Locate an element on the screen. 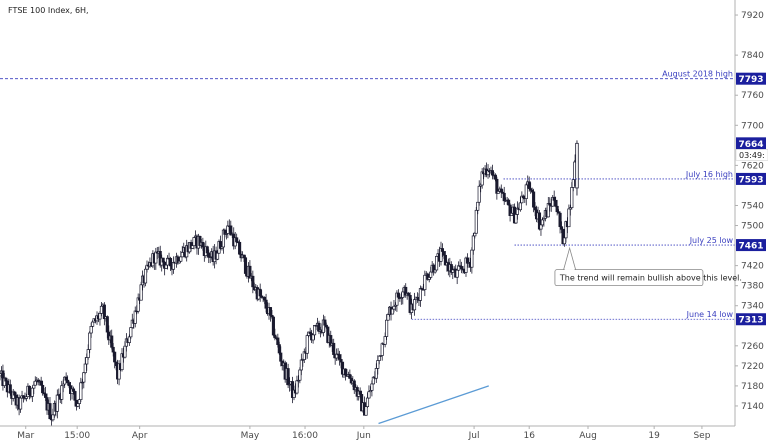 The width and height of the screenshot is (768, 442). y-tick-label: 7920 is located at coordinates (752, 16).